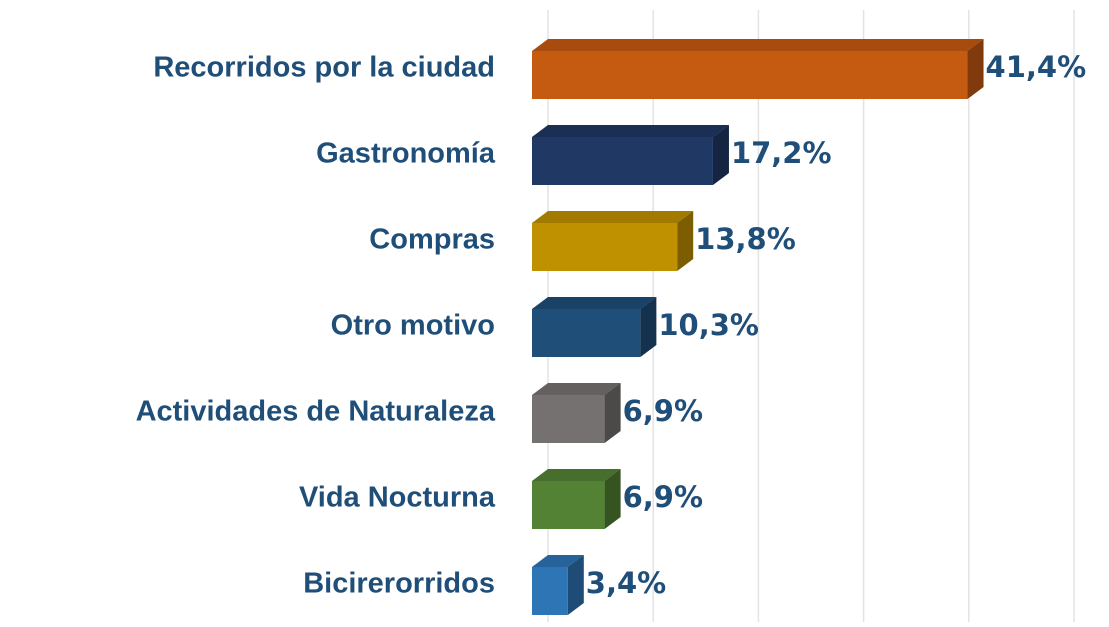 Image resolution: width=1109 pixels, height=627 pixels. I want to click on value-label: 10,3%, so click(708, 325).